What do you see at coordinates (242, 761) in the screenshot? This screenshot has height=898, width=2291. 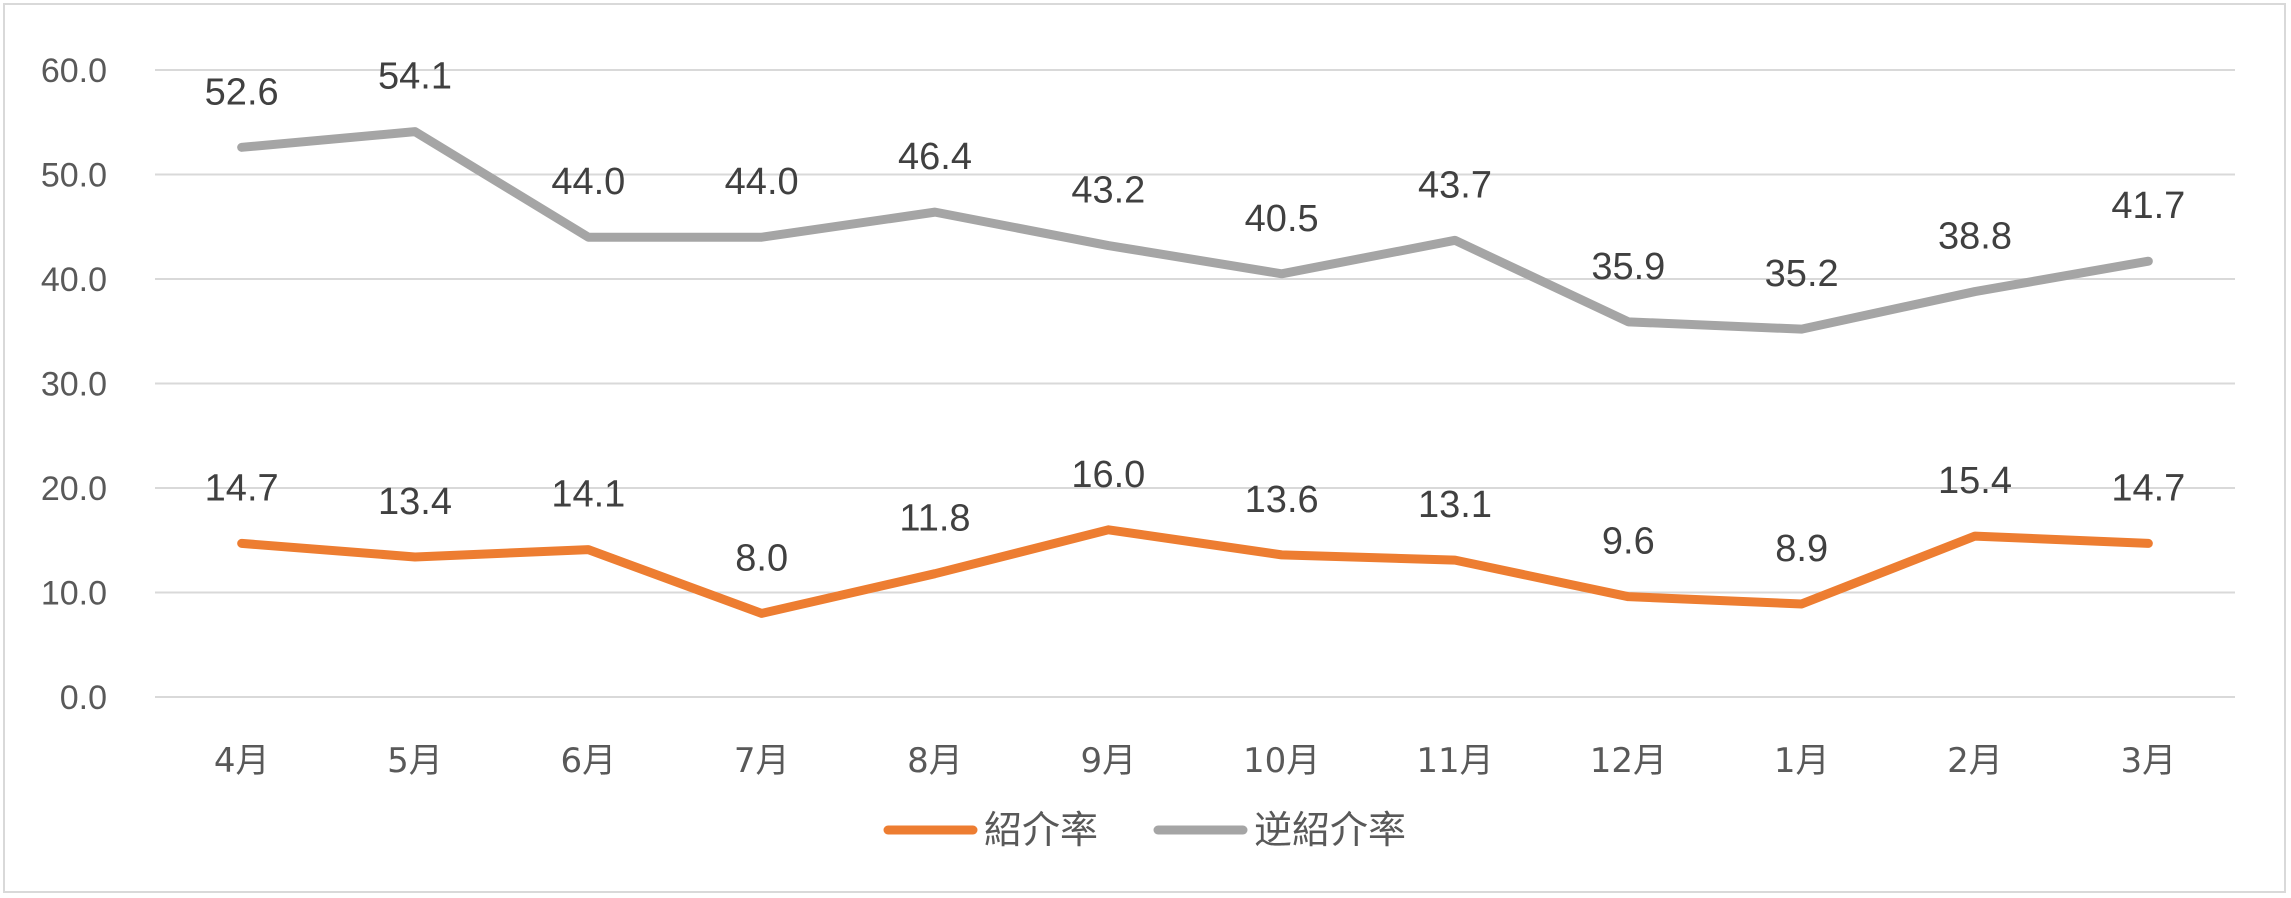 I see `x-tick-label: 4月` at bounding box center [242, 761].